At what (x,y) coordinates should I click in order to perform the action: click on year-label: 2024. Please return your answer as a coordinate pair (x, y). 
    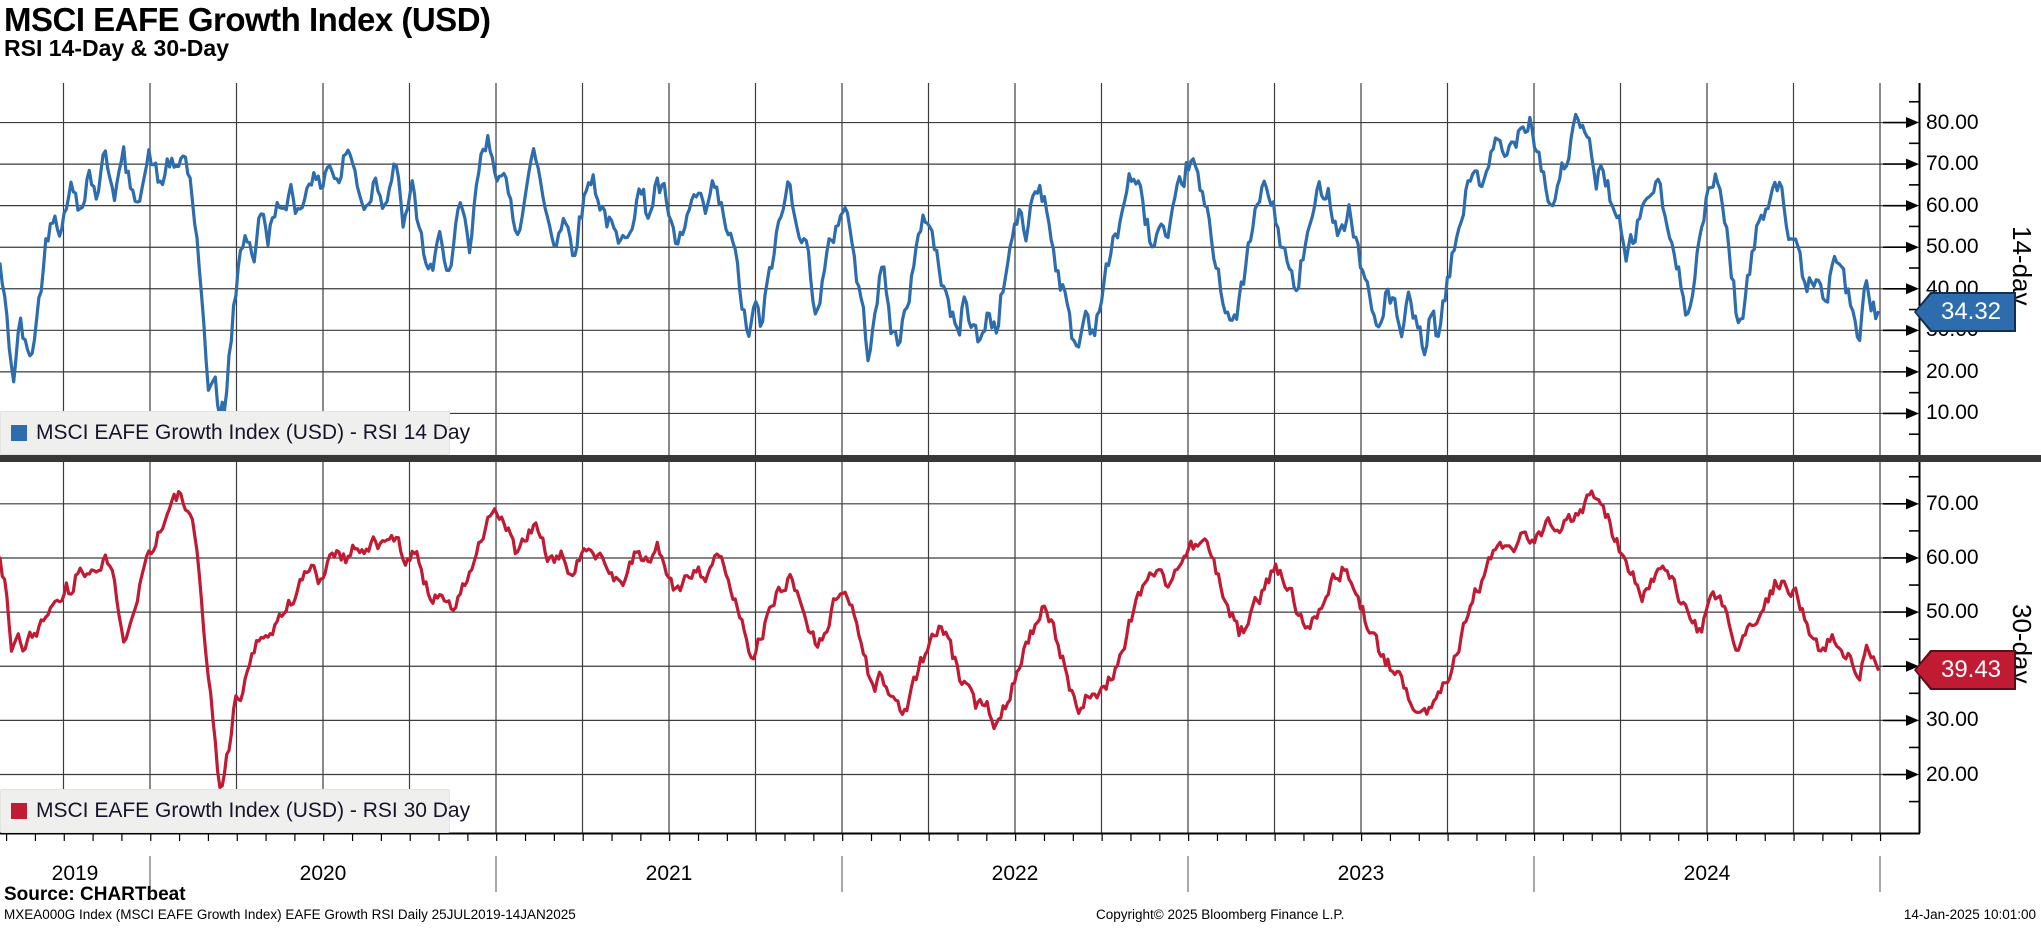
    Looking at the image, I should click on (1707, 873).